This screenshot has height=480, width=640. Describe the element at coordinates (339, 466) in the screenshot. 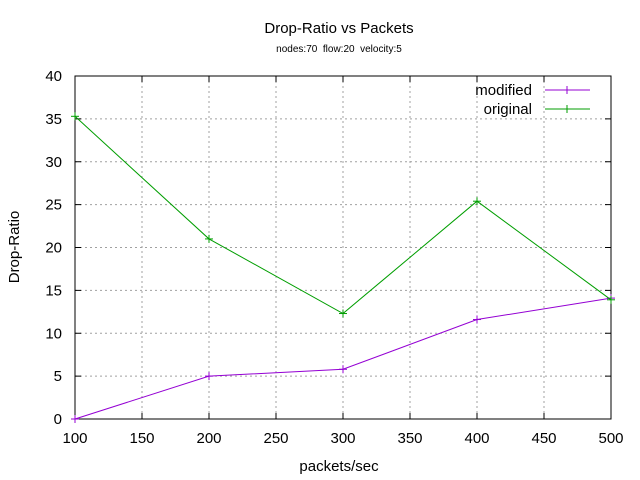

I see `x-axis-label: packets/sec` at that location.